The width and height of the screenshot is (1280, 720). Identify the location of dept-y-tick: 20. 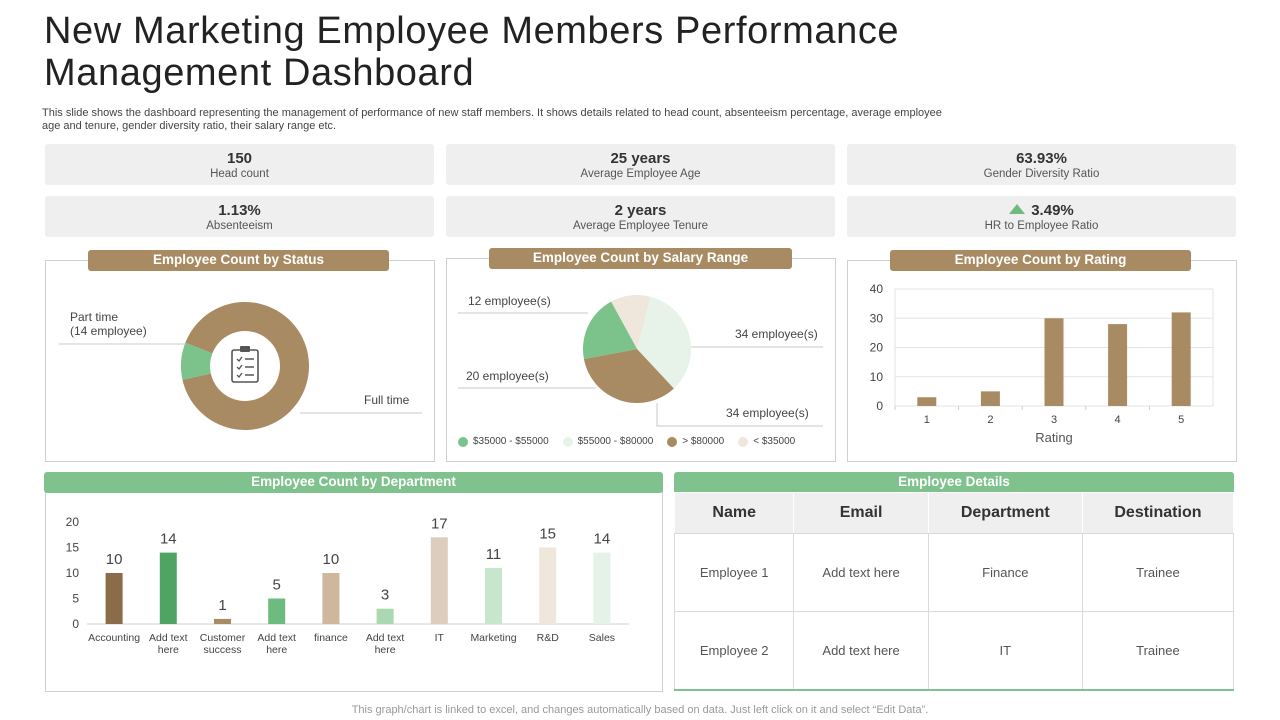
(73, 522).